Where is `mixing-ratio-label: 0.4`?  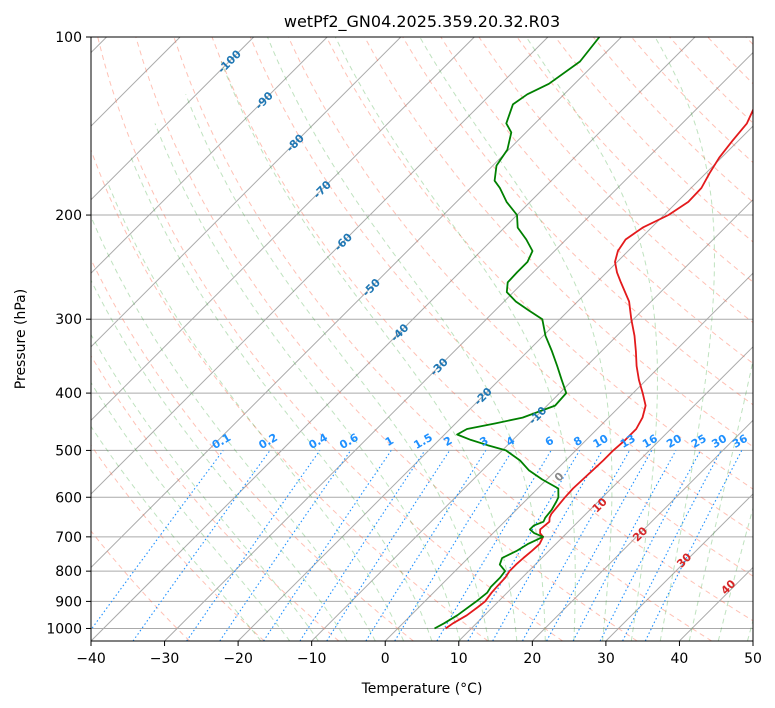 mixing-ratio-label: 0.4 is located at coordinates (318, 441).